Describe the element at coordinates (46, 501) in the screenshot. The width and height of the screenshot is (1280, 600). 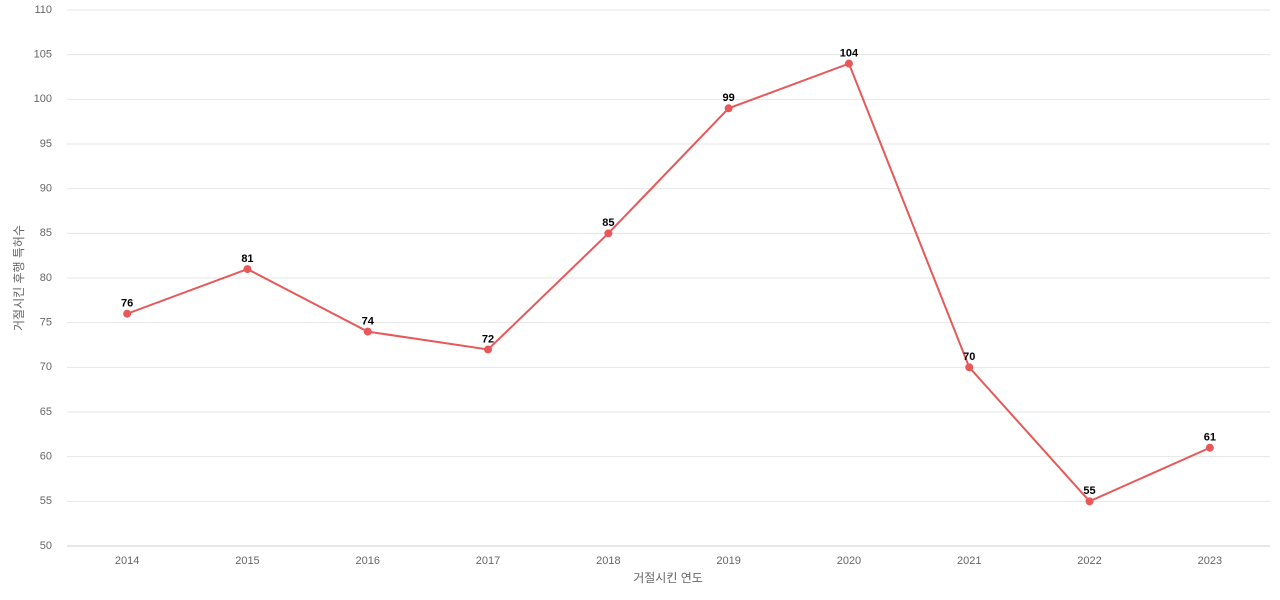
I see `y-tick-label: 55` at that location.